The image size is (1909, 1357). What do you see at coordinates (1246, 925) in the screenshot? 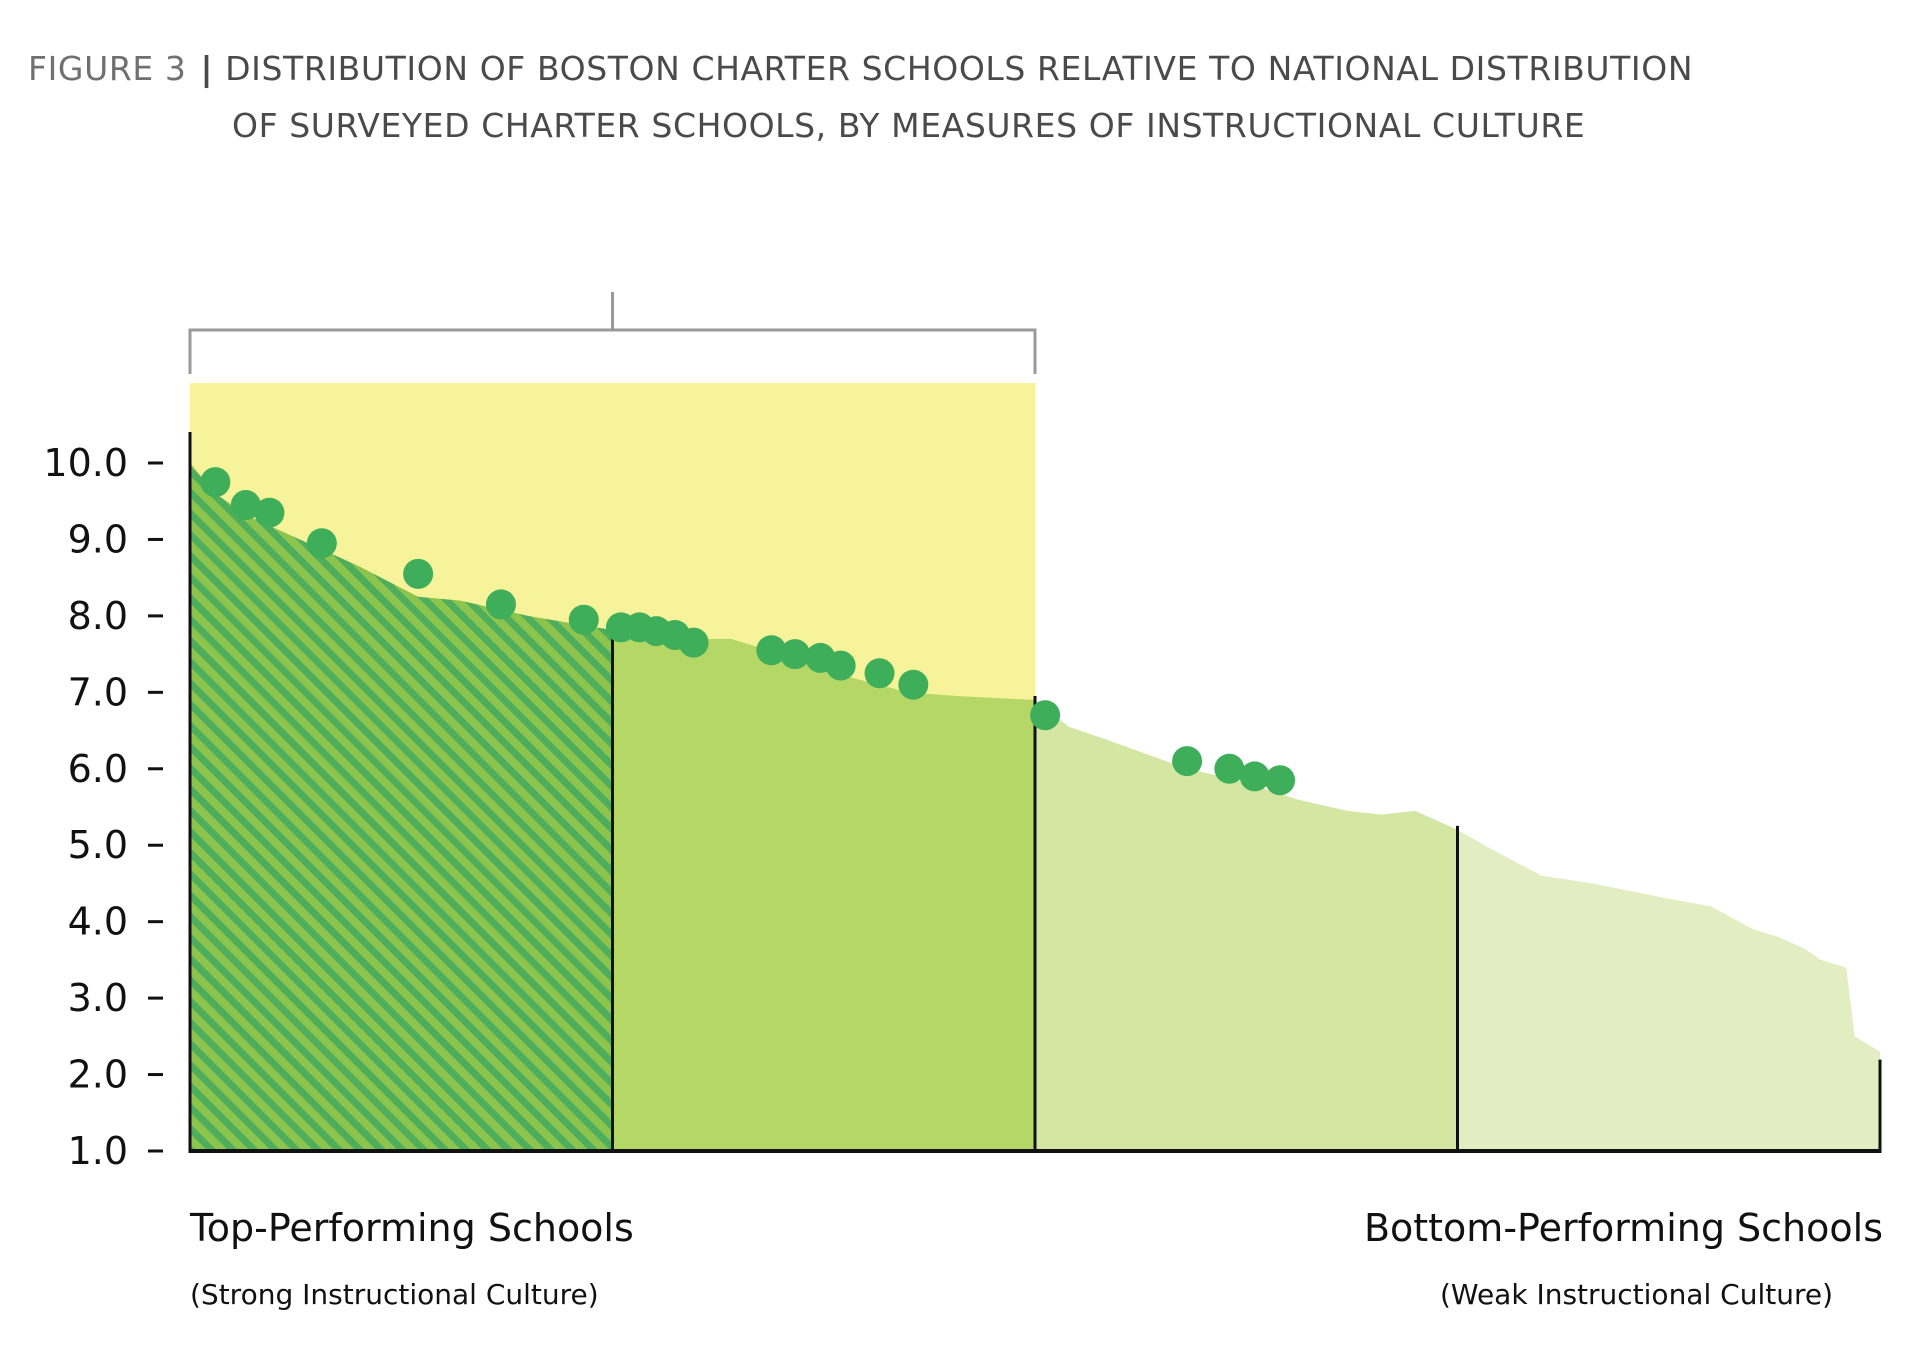
I see `quartile-3-area` at bounding box center [1246, 925].